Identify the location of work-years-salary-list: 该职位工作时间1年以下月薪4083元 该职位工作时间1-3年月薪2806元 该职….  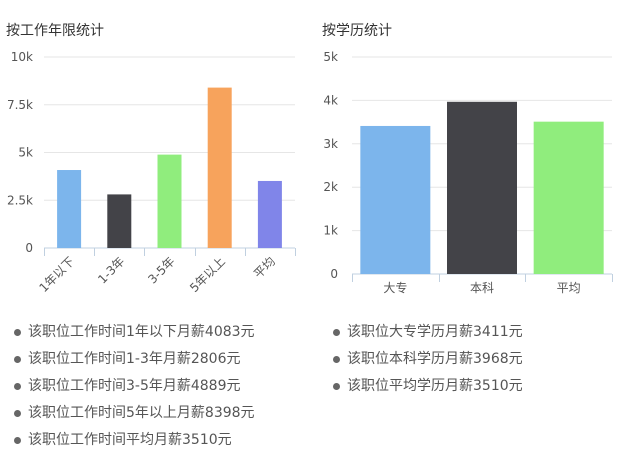
(134, 389).